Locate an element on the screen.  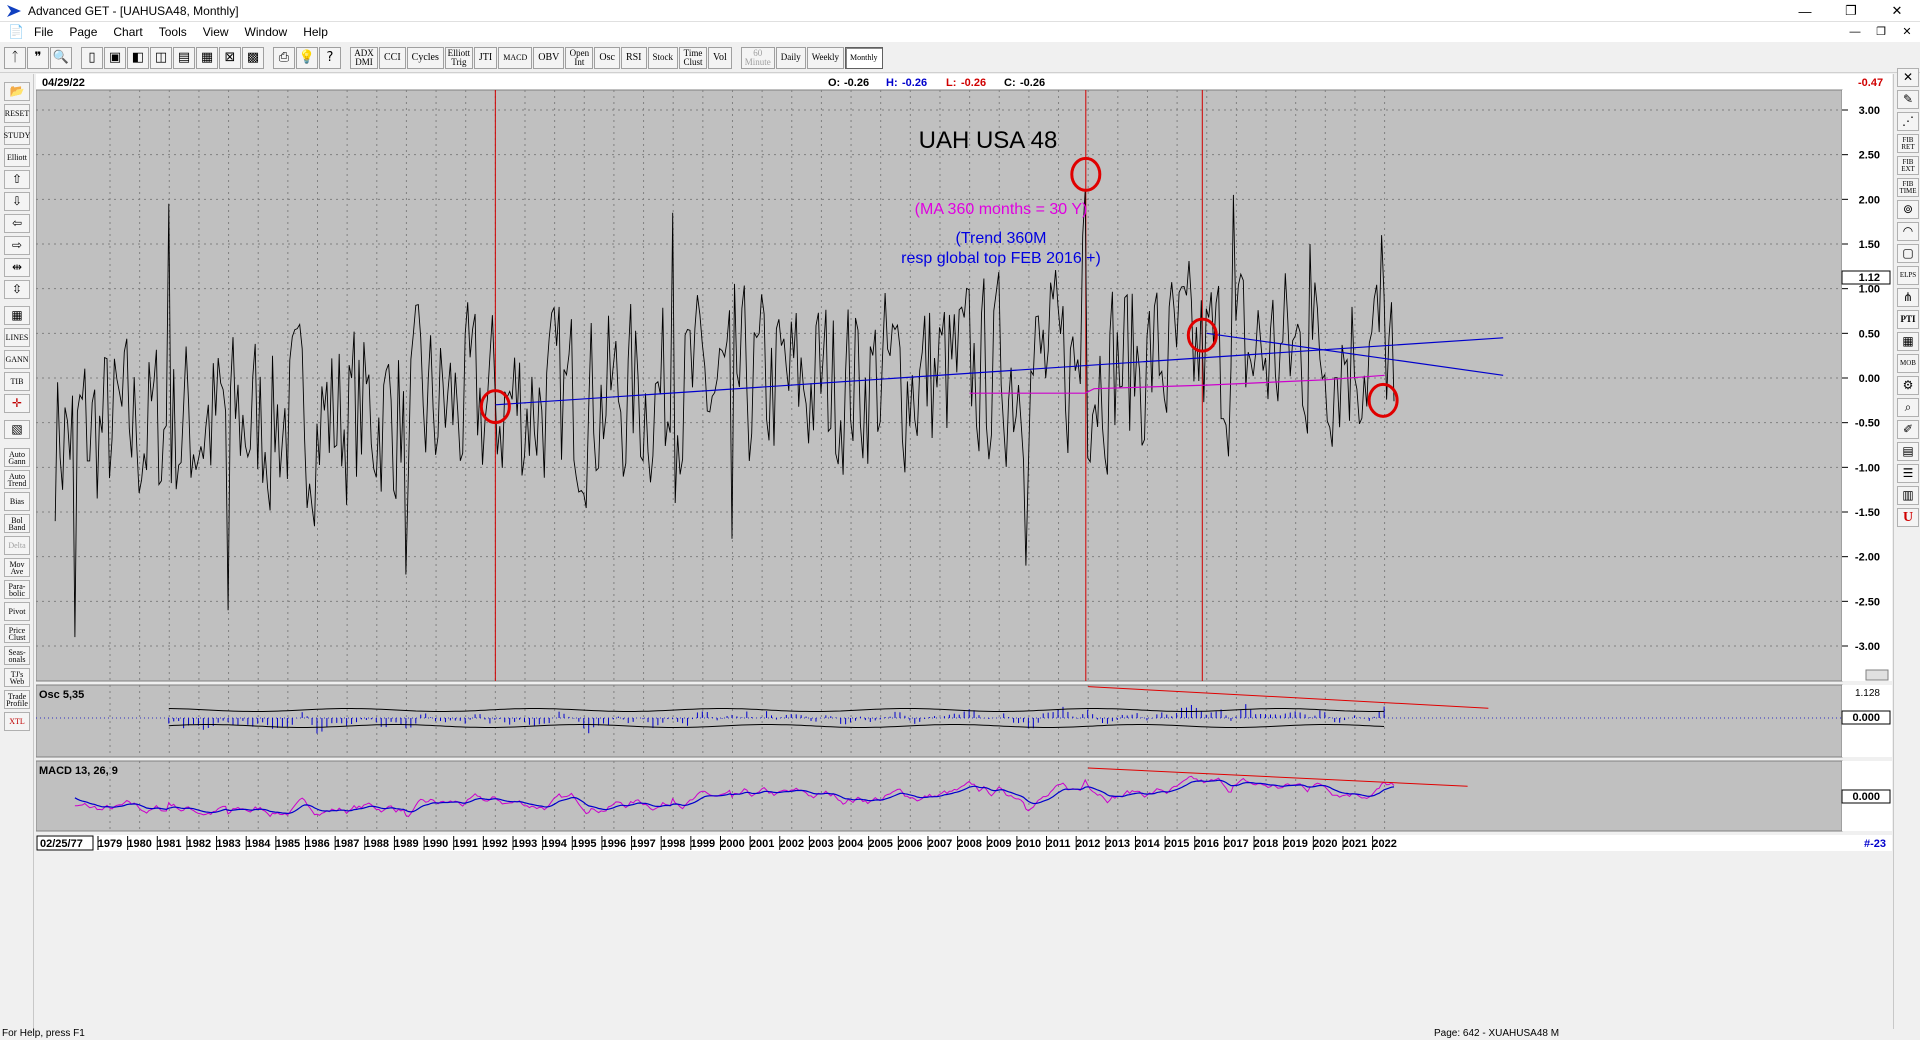
mdi-restore-button: ❐ is located at coordinates (1881, 32).